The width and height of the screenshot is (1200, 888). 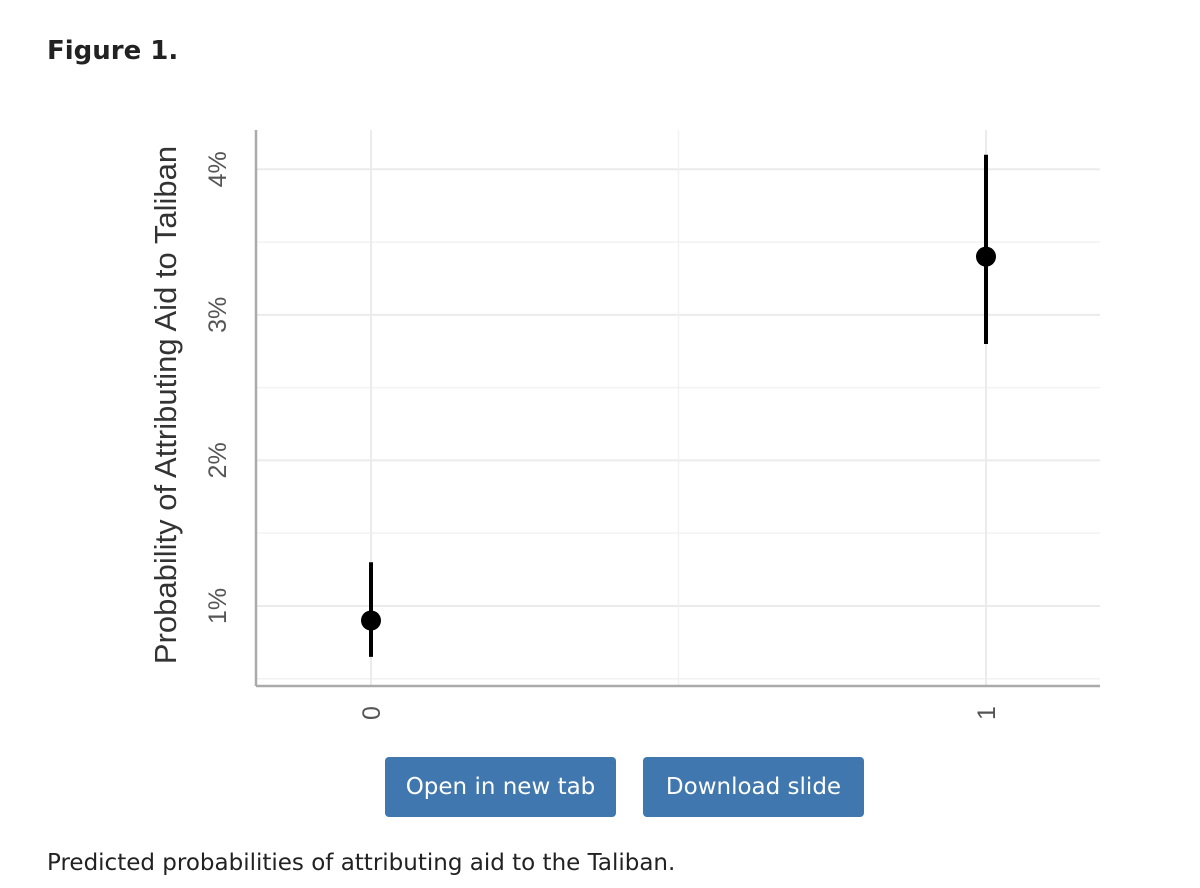 I want to click on x-tick-label-0: 0, so click(x=372, y=713).